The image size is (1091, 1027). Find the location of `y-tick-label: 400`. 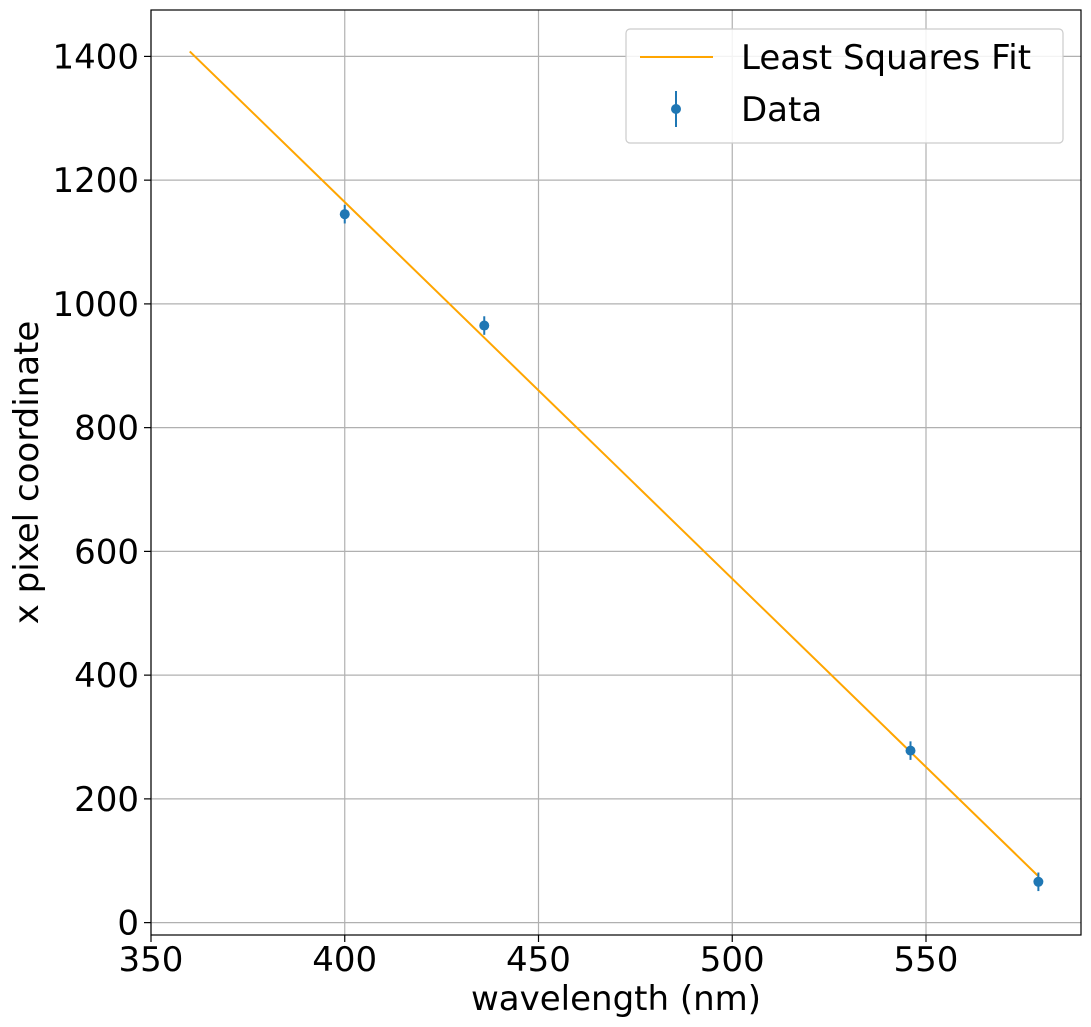

y-tick-label: 400 is located at coordinates (106, 676).